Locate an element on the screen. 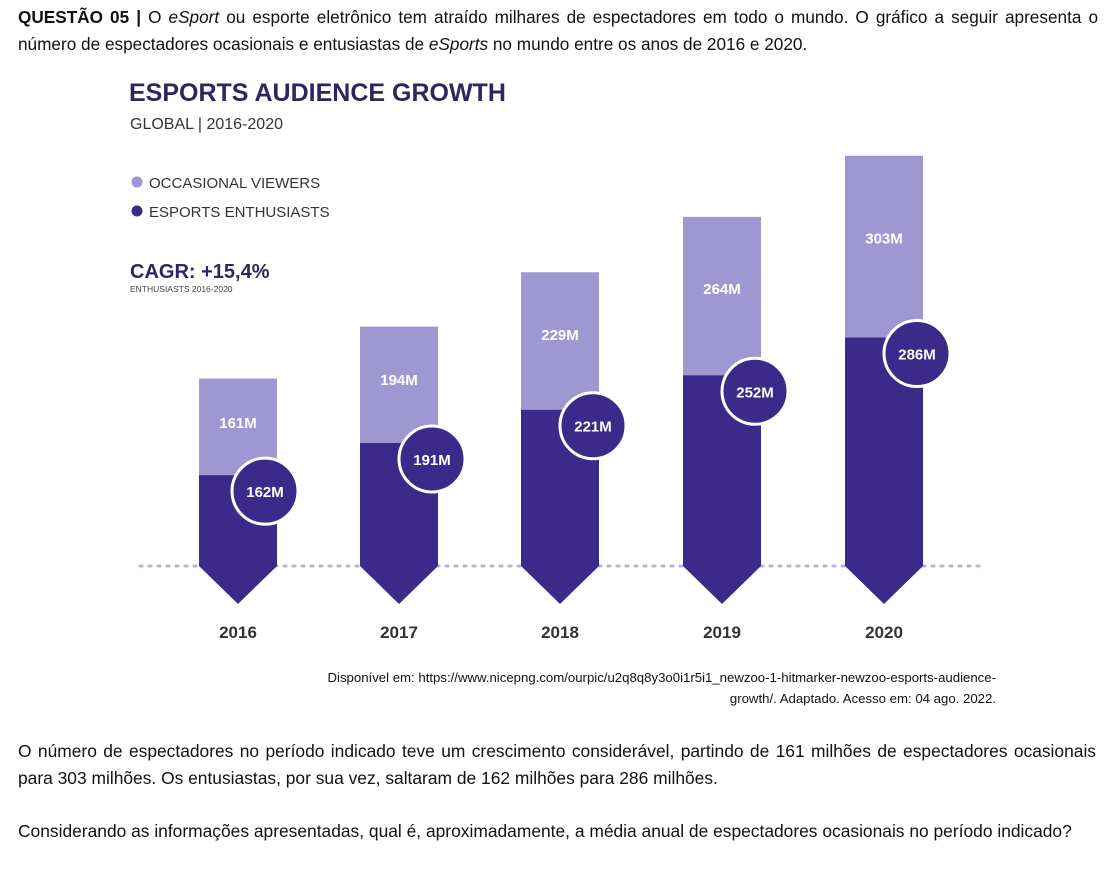 The width and height of the screenshot is (1110, 878). label-occasional-2018: 229M is located at coordinates (560, 335).